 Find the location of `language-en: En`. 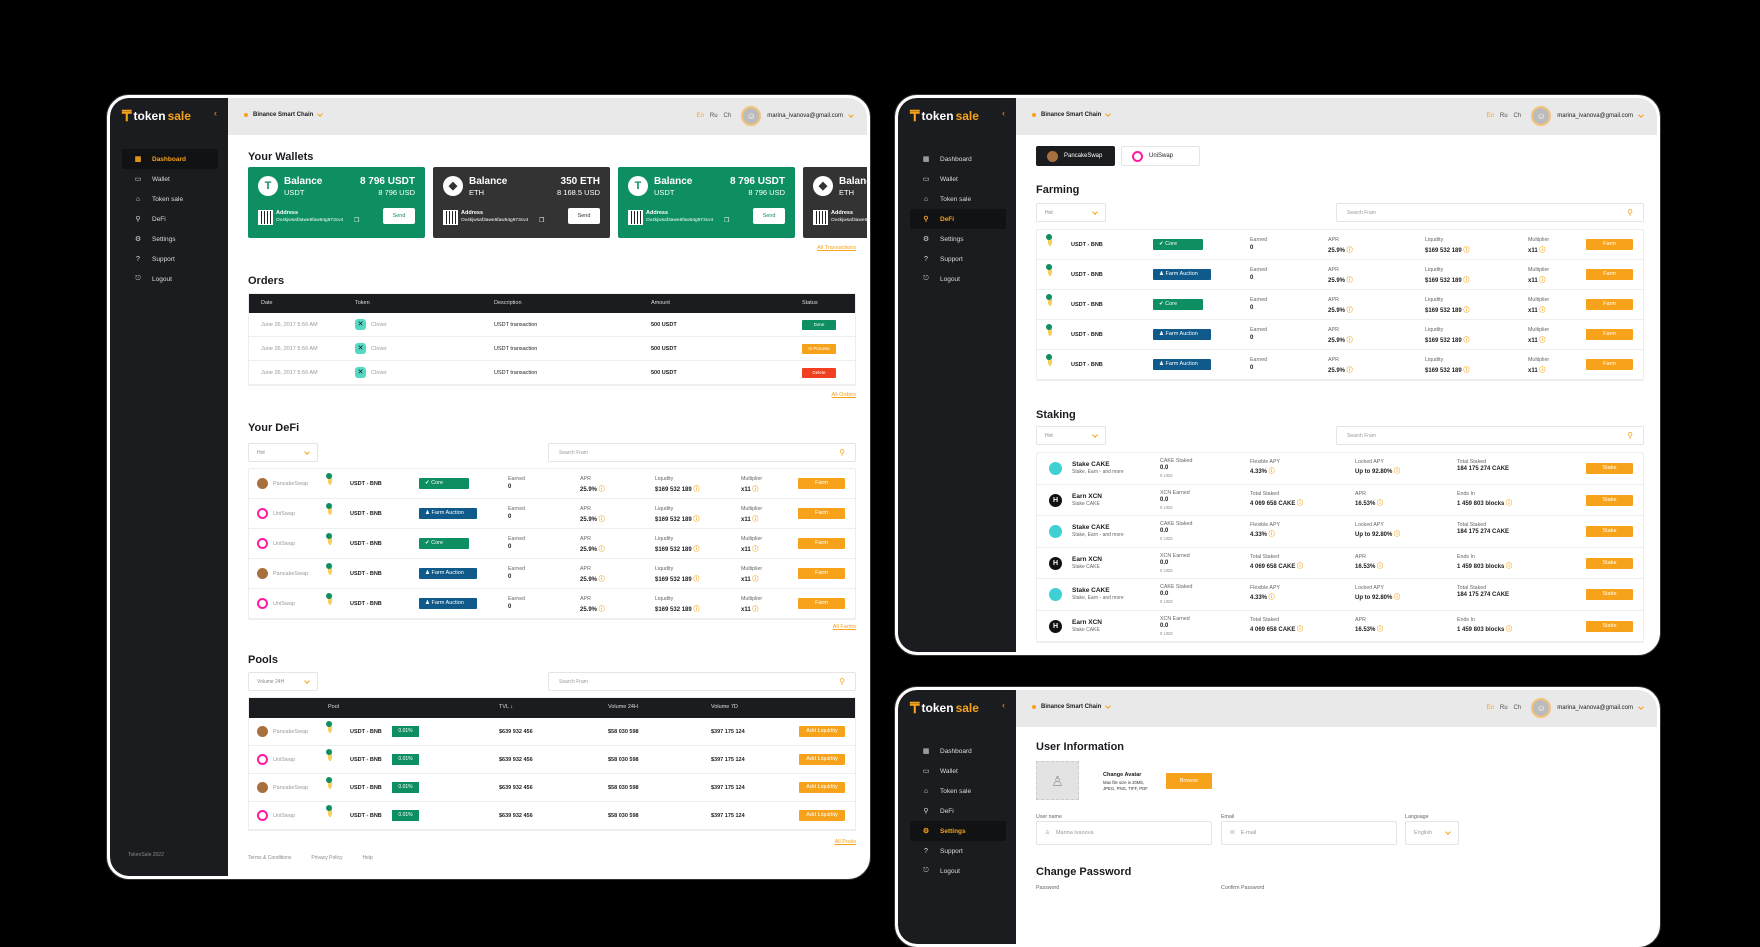

language-en: En is located at coordinates (1490, 116).